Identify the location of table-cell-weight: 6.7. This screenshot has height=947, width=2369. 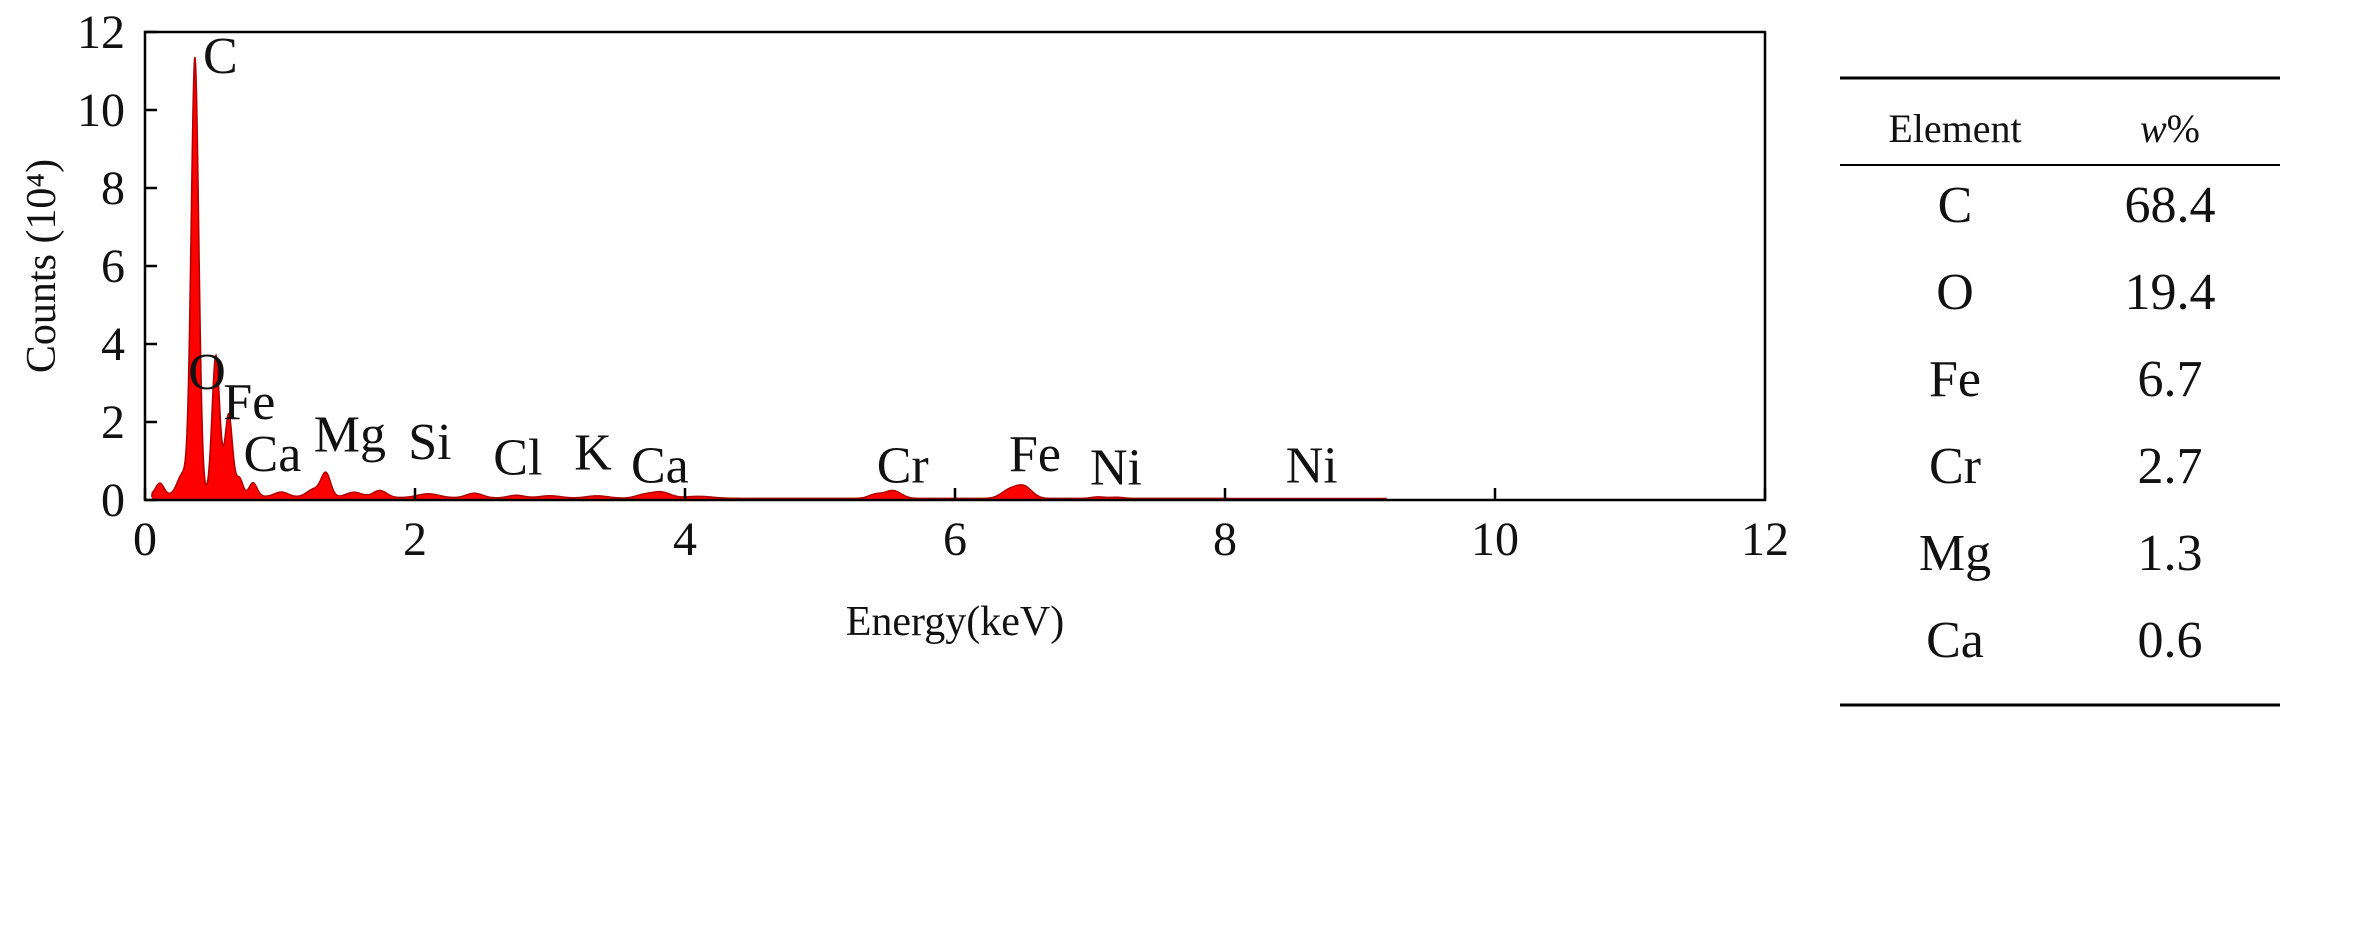
(2170, 379).